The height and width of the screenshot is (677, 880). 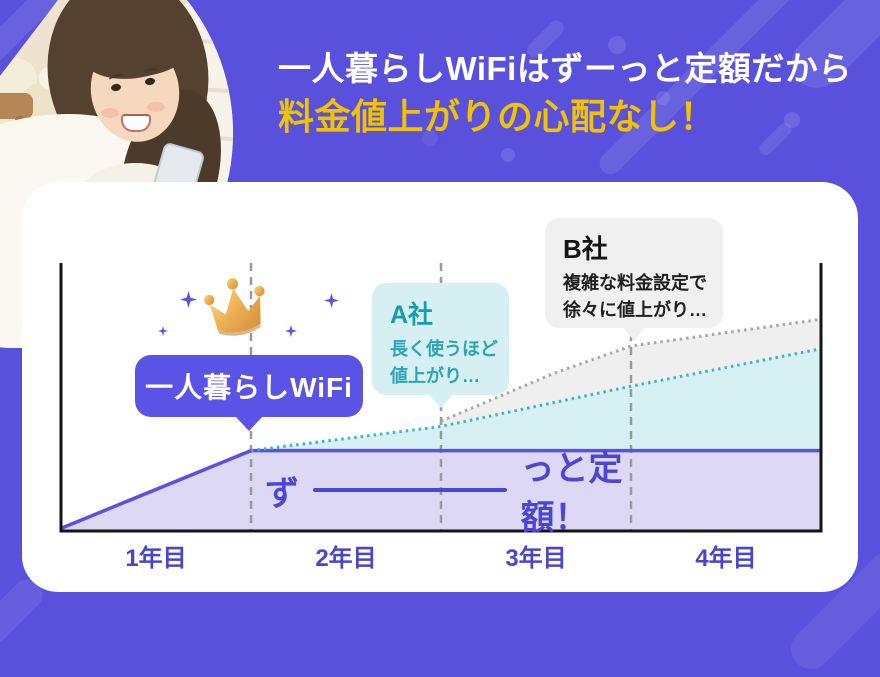 I want to click on competitor-a-note: 長く使うほど, so click(x=444, y=349).